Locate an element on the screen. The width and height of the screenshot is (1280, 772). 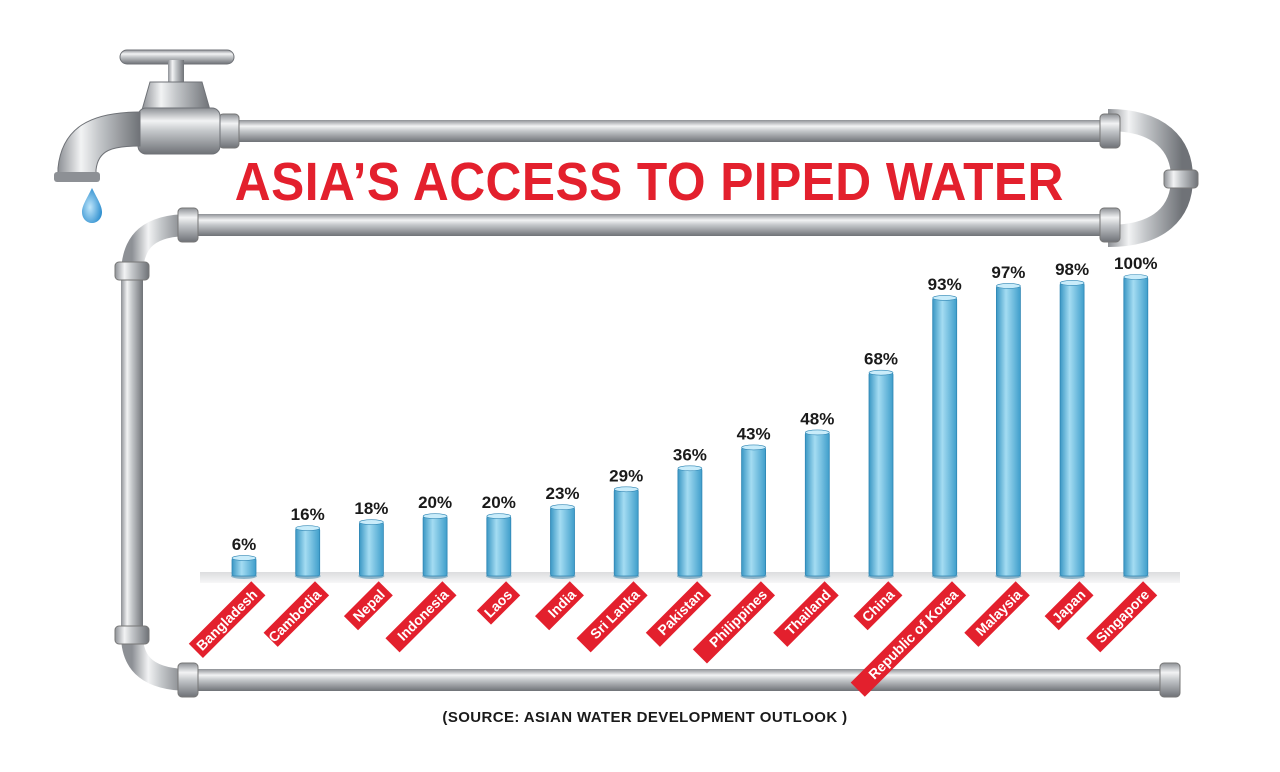
category-text: Sri Lanka is located at coordinates (615, 614).